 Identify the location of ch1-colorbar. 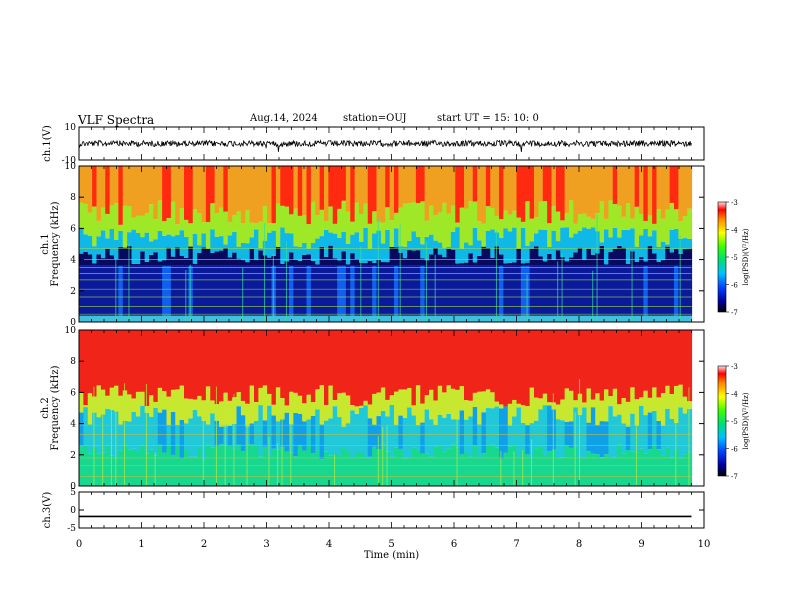
(722, 257).